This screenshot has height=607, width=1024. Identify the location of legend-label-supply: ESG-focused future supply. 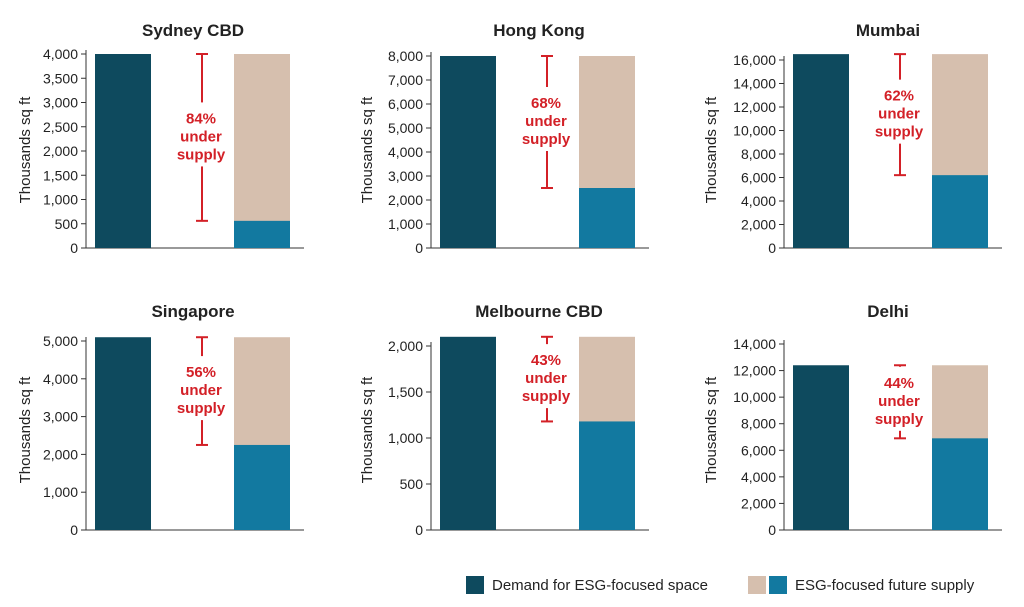
(884, 585).